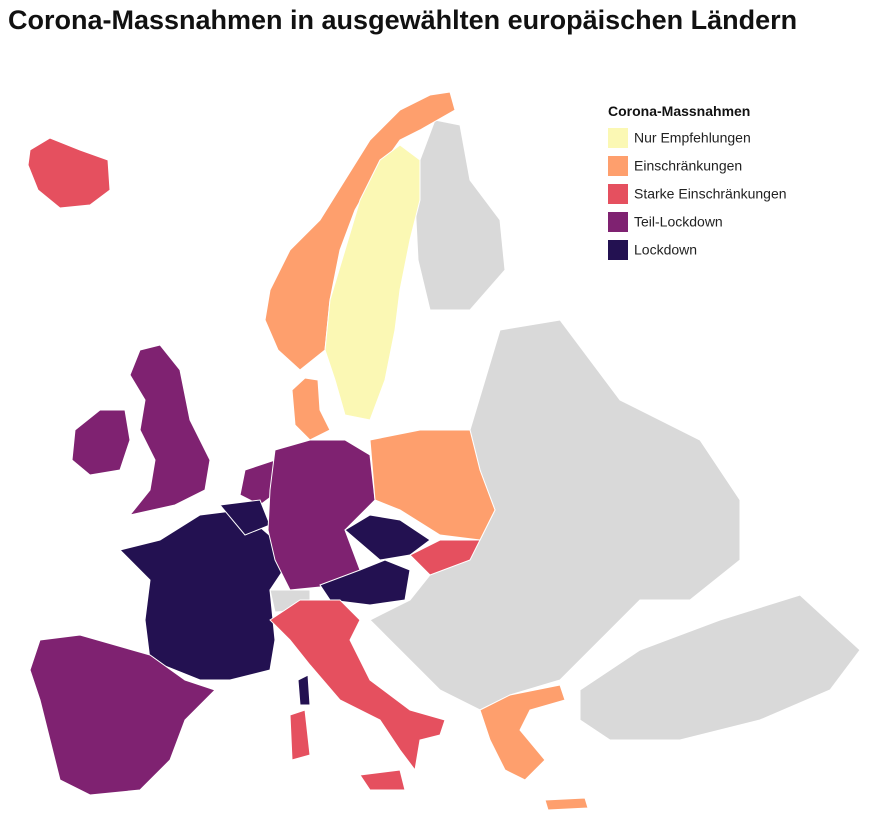 This screenshot has width=873, height=826. Describe the element at coordinates (710, 194) in the screenshot. I see `legend-label: Starke Einschränkungen` at that location.